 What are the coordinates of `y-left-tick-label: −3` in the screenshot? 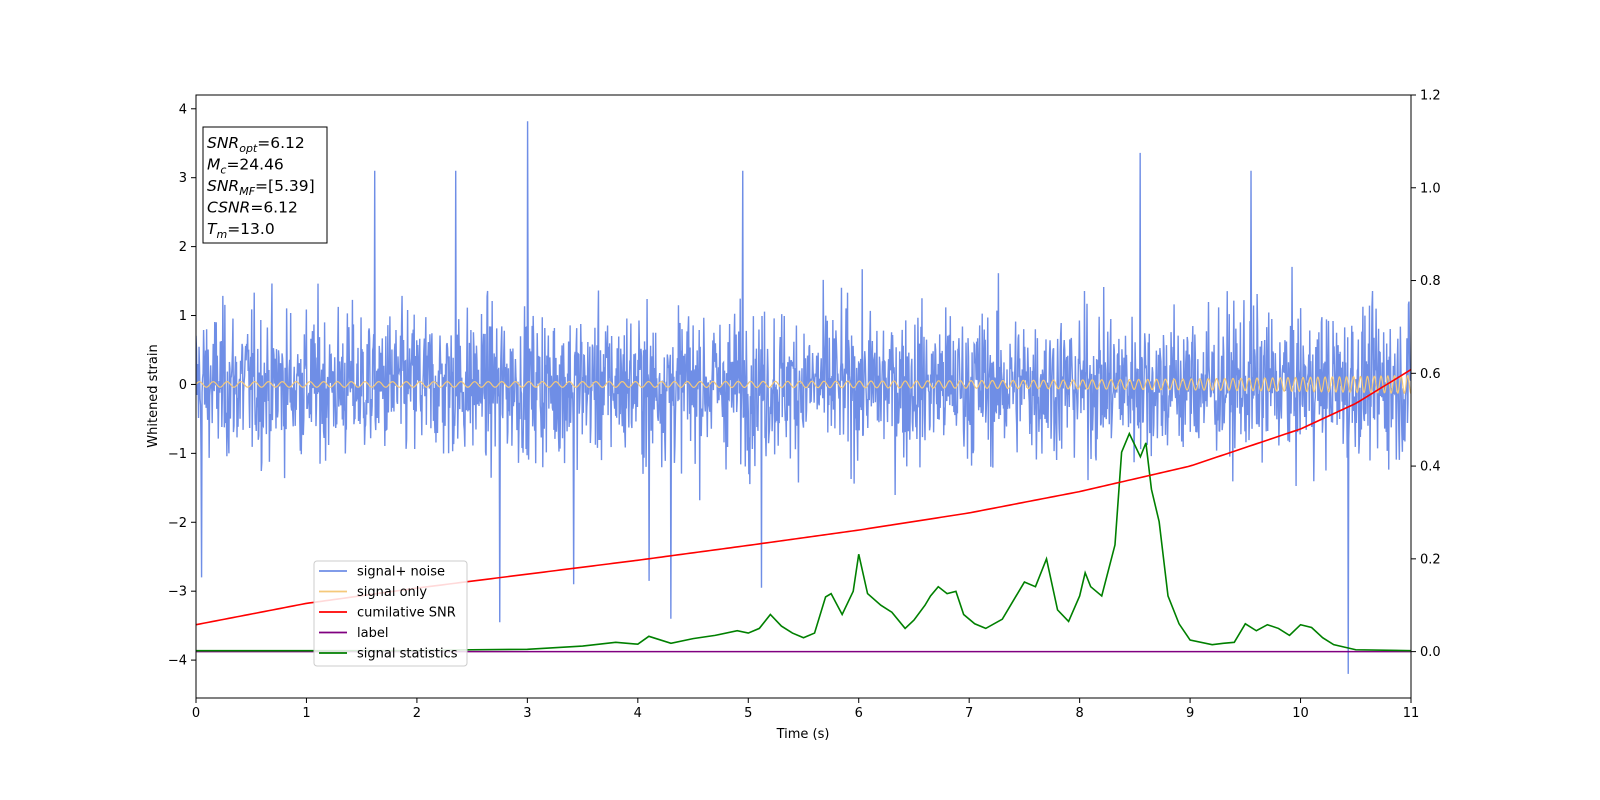 It's located at (177, 592).